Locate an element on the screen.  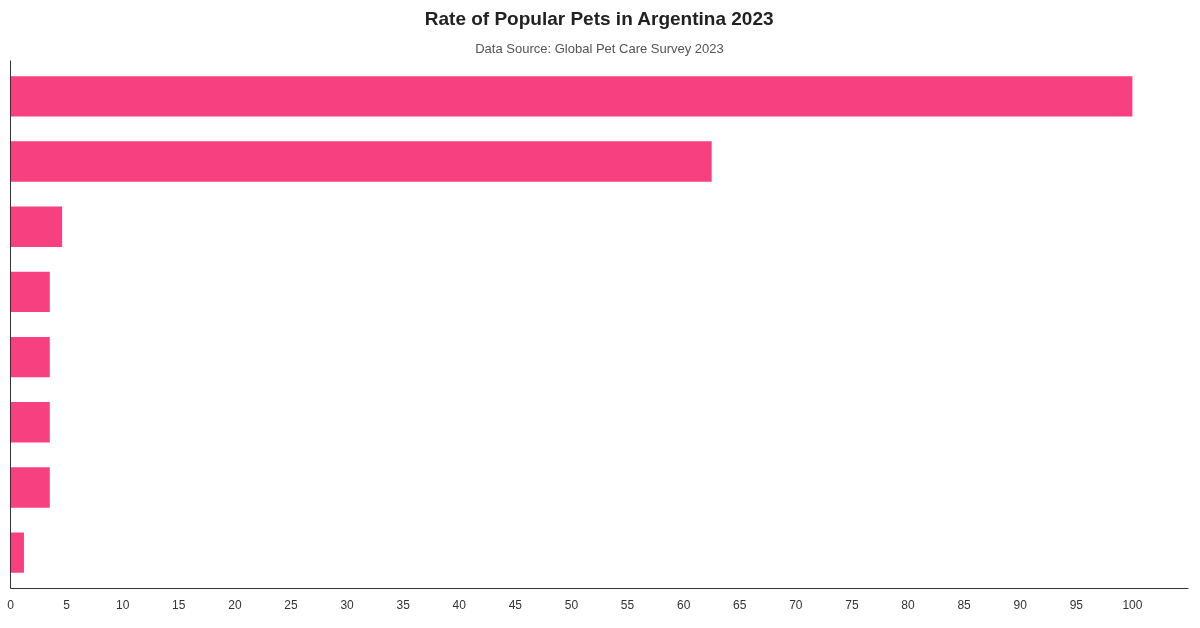
x-tick-label: 95 is located at coordinates (1076, 604).